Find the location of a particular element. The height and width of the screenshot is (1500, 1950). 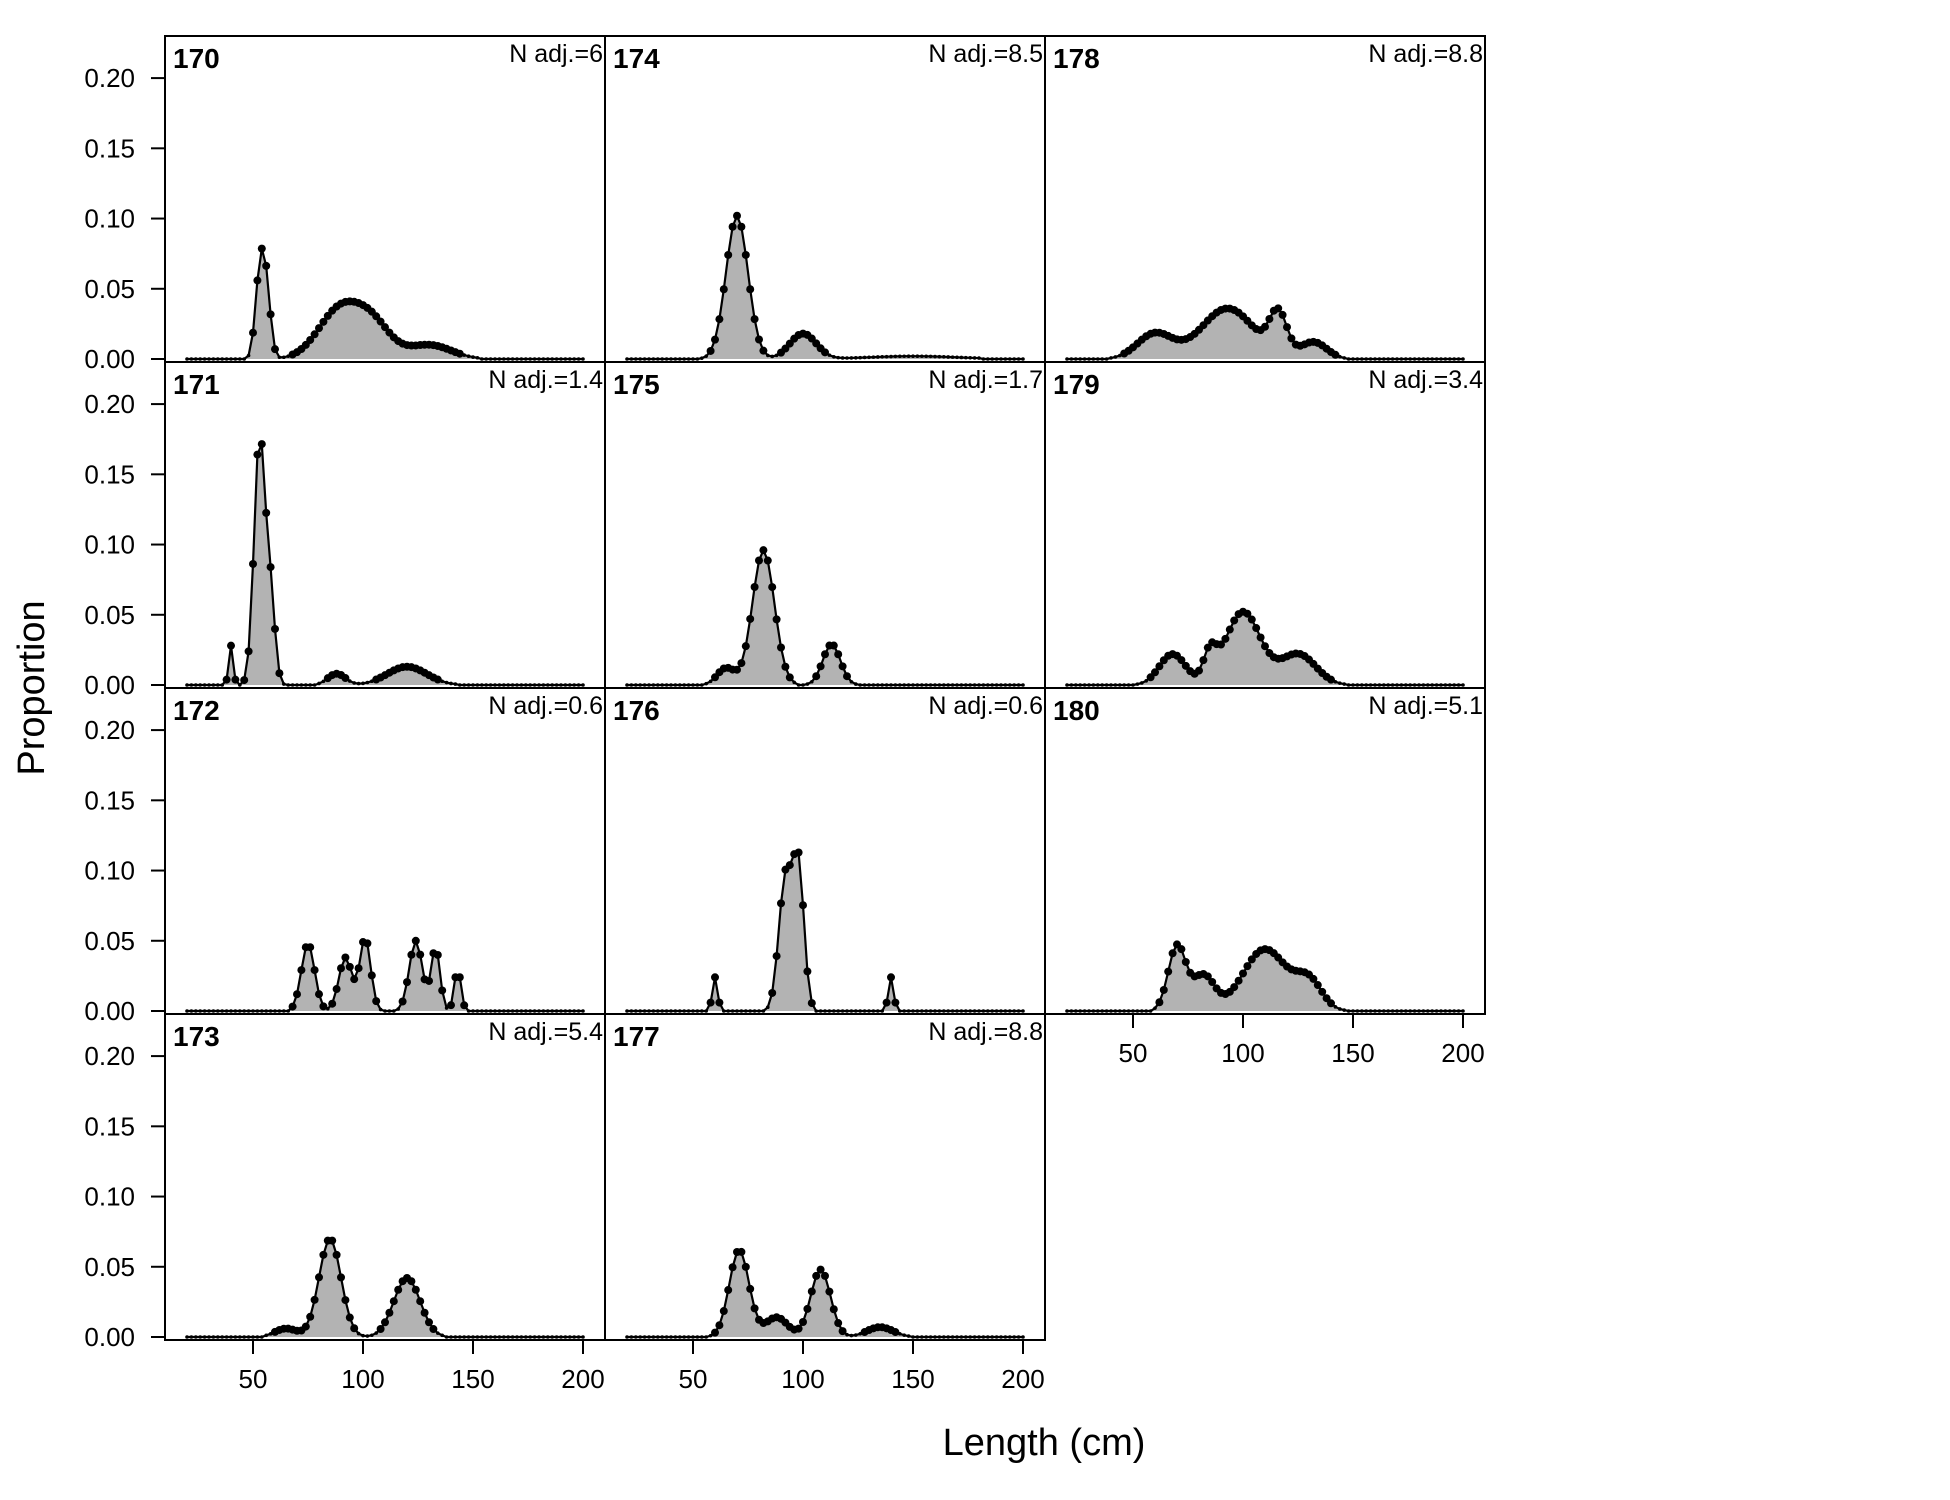

n-adj-label: N adj.=0.6 is located at coordinates (985, 706).